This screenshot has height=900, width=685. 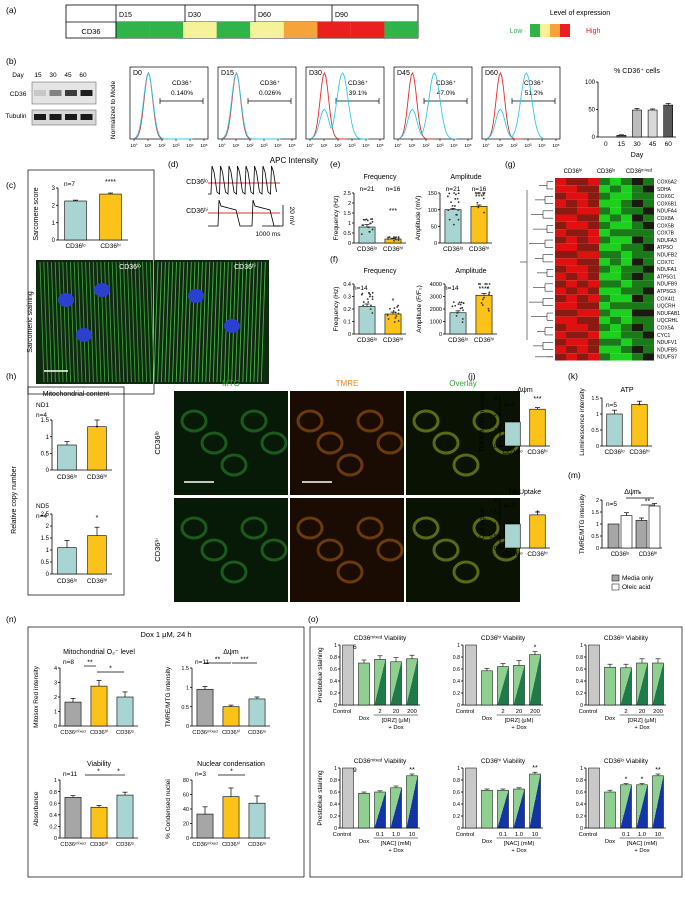 I want to click on ap-trace-lo, so click(x=242, y=180).